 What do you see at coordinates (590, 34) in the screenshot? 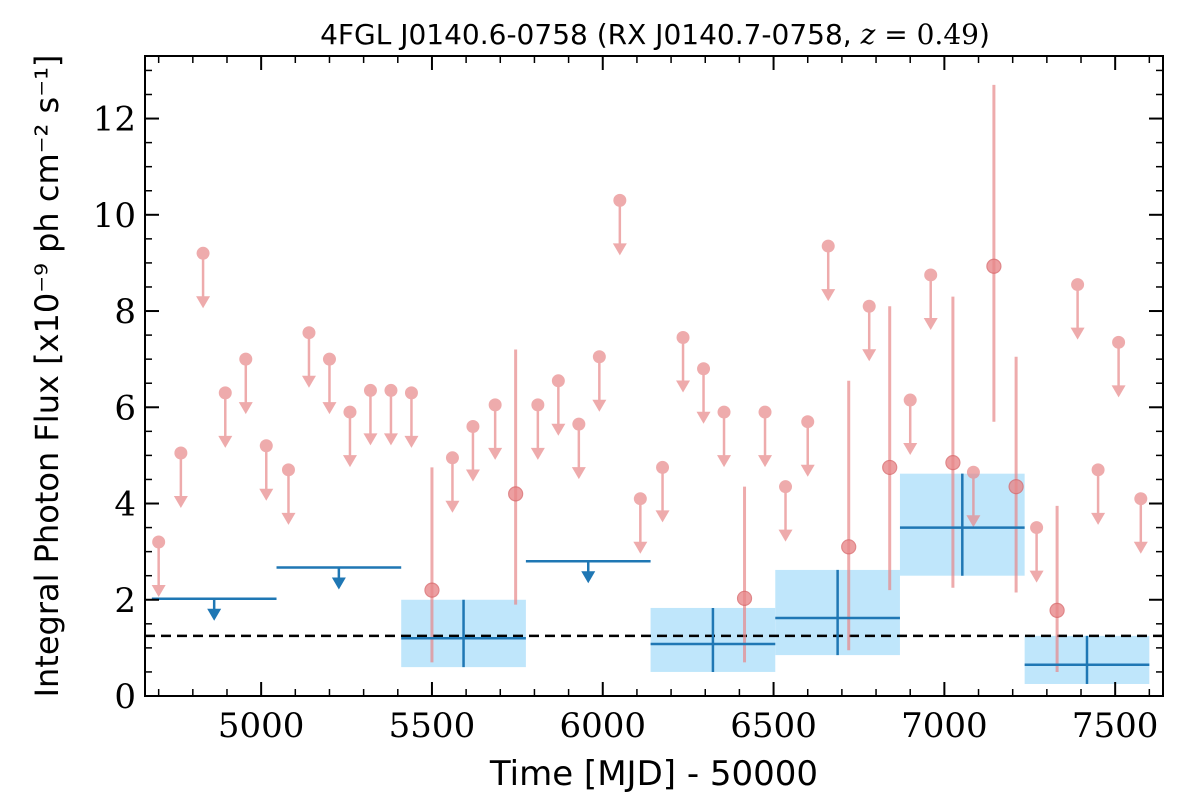
I see `chart-title-prefix: 4FGL J0140.6-0758 (RX J0140.7-0758,` at bounding box center [590, 34].